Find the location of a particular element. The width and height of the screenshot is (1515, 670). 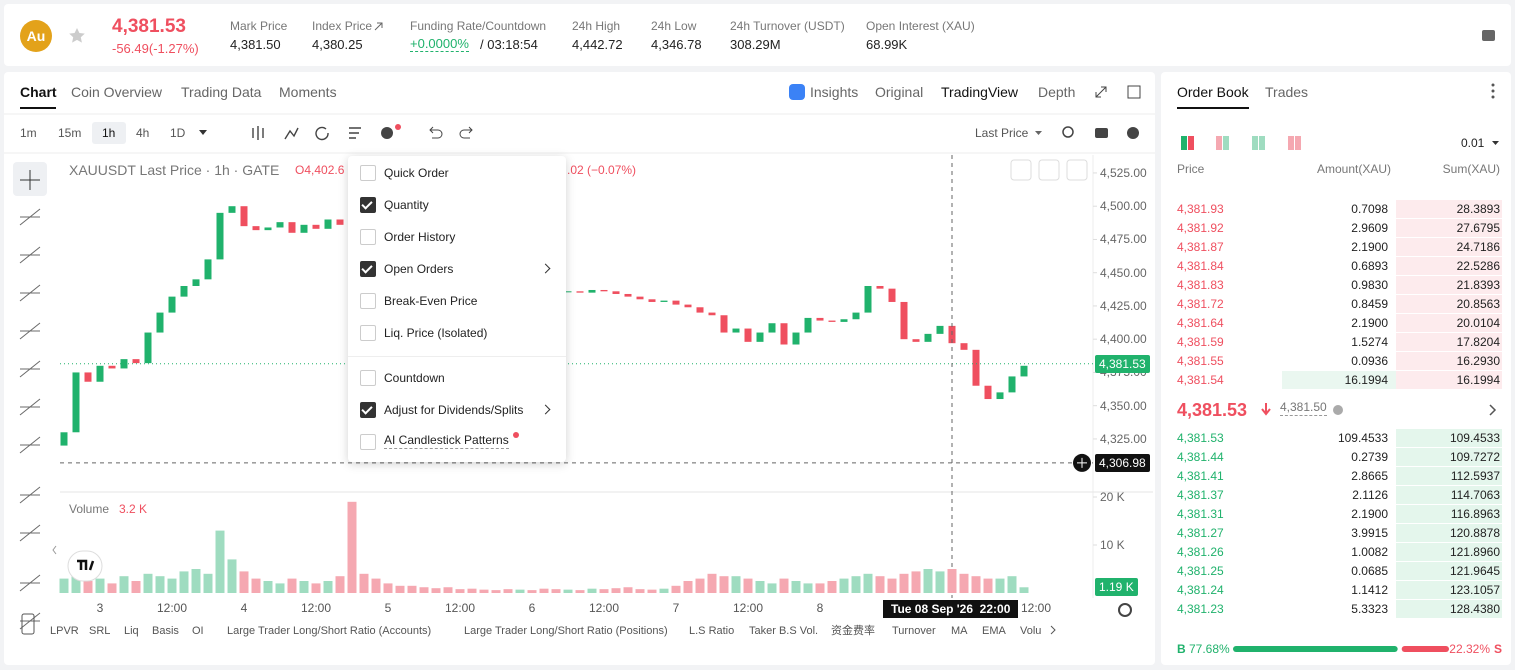

indicator: L.S Ratio is located at coordinates (712, 631).